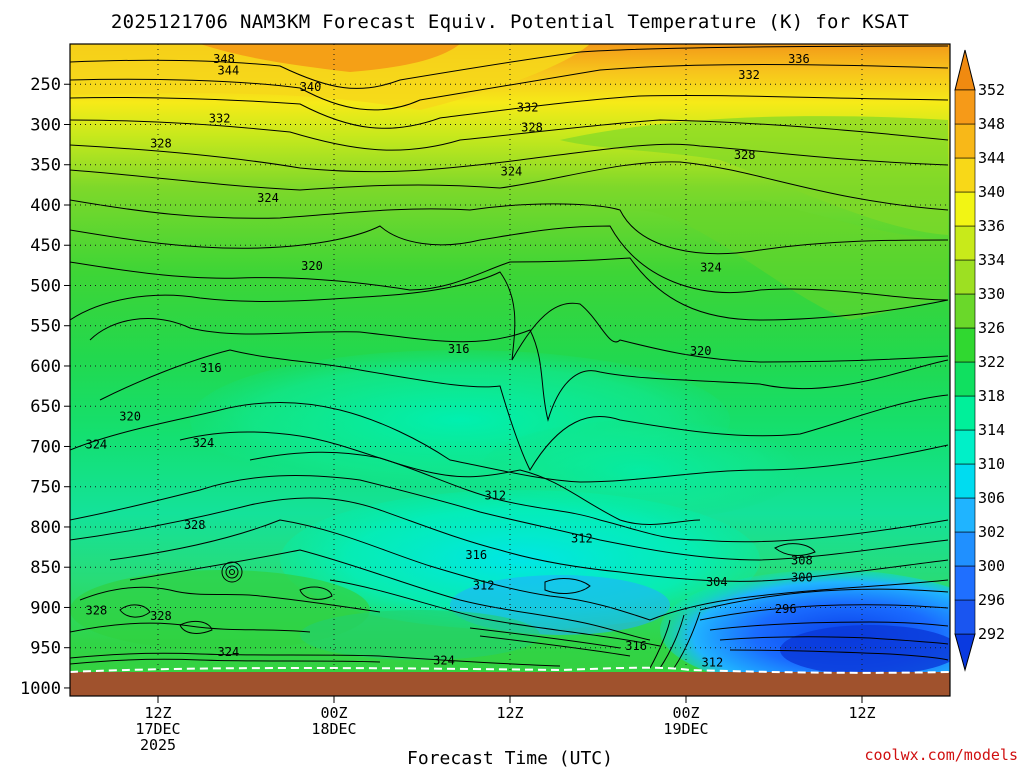  Describe the element at coordinates (991, 600) in the screenshot. I see `colorbar-label: 296` at that location.